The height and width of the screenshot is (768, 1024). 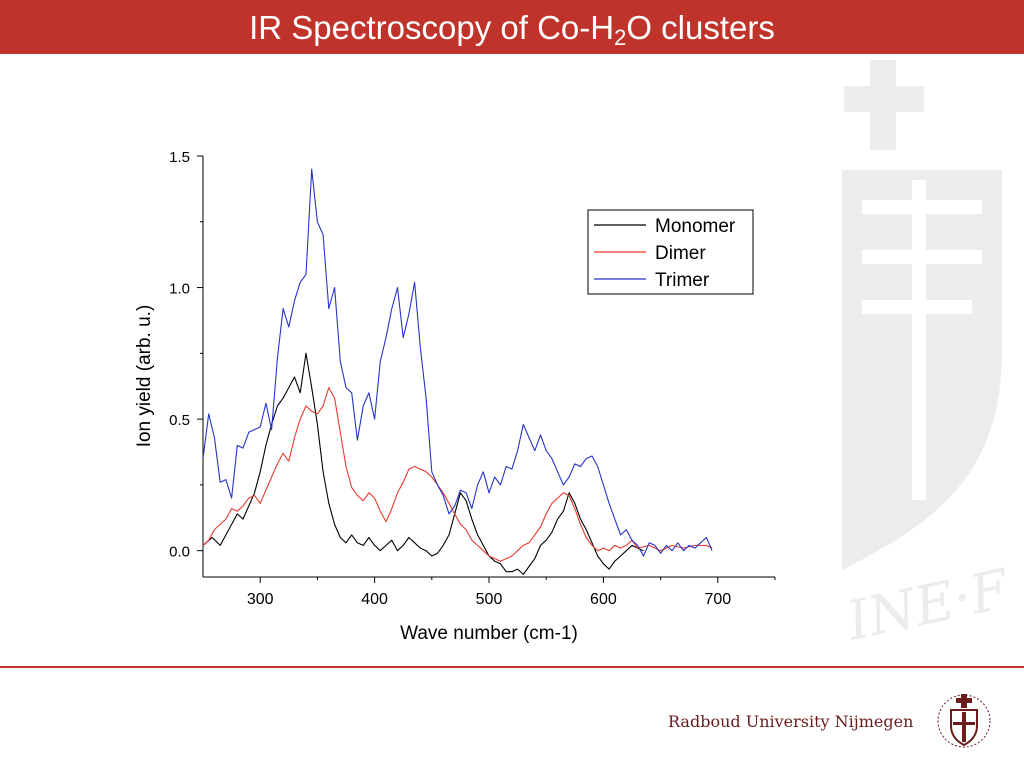 What do you see at coordinates (489, 633) in the screenshot?
I see `x-axis-label: Wave number (cm-1)` at bounding box center [489, 633].